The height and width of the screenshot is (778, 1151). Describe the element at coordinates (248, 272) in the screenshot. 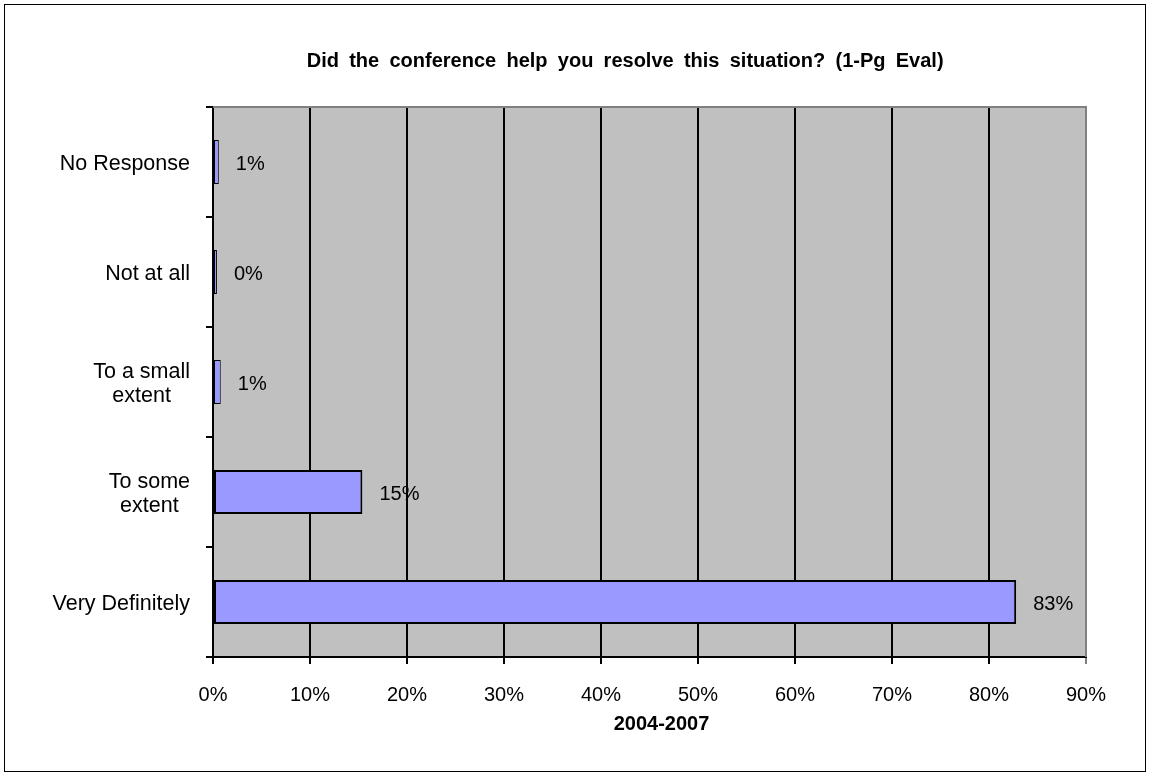

I see `data-label: 0%` at that location.